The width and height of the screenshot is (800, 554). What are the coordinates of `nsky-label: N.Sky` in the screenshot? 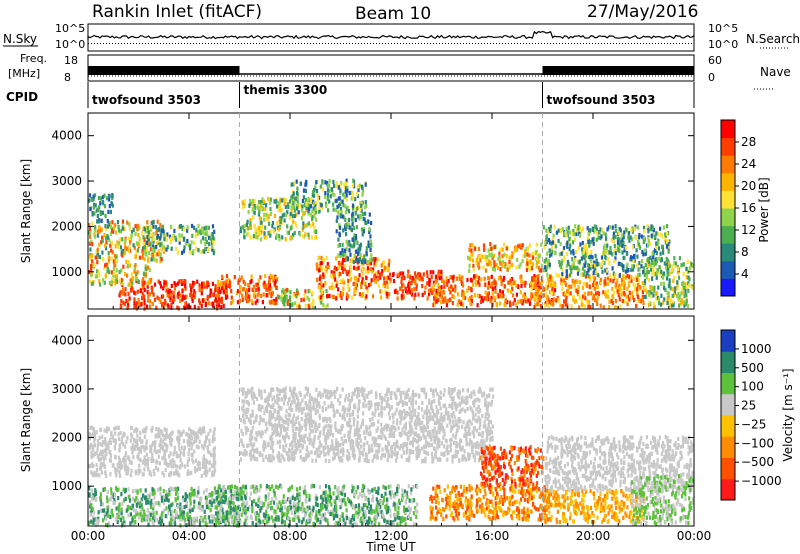 It's located at (20, 39).